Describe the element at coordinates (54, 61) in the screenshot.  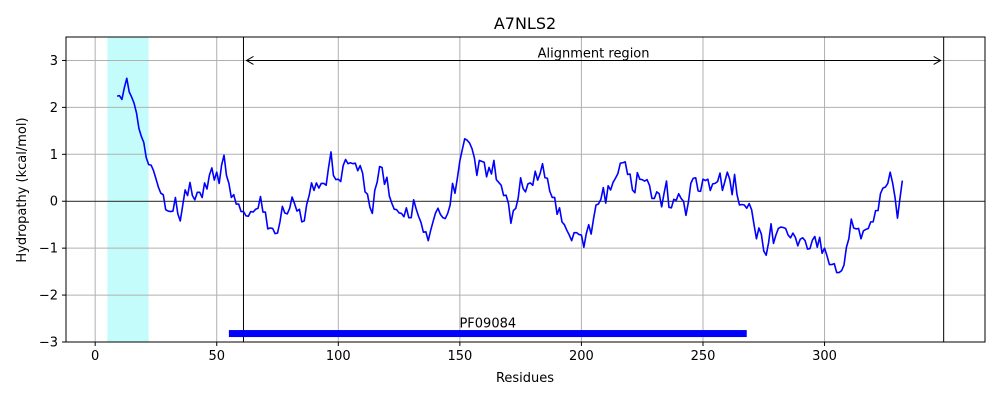
I see `y-tick-label: 3` at that location.